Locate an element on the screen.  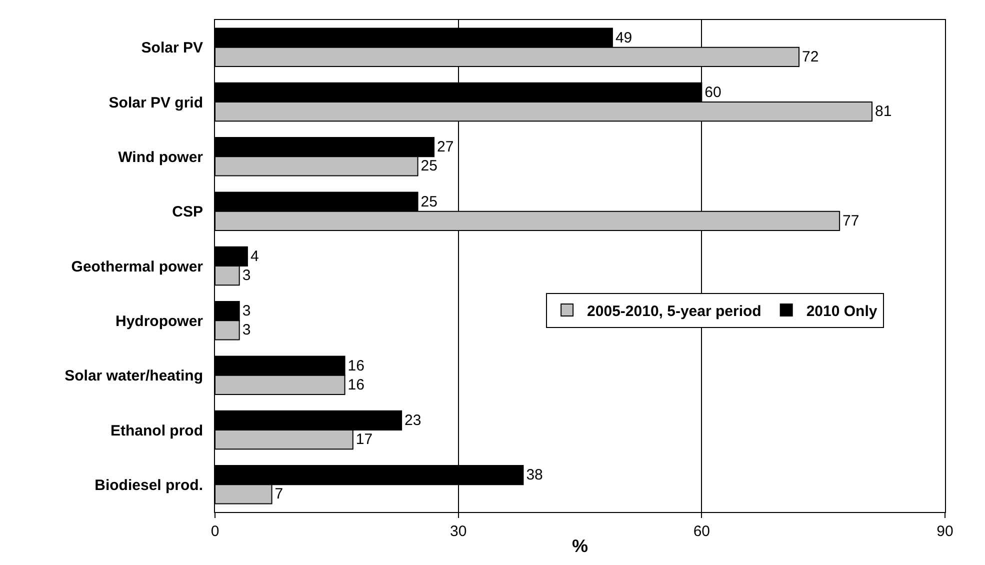
x-tick-label: 90 is located at coordinates (945, 531).